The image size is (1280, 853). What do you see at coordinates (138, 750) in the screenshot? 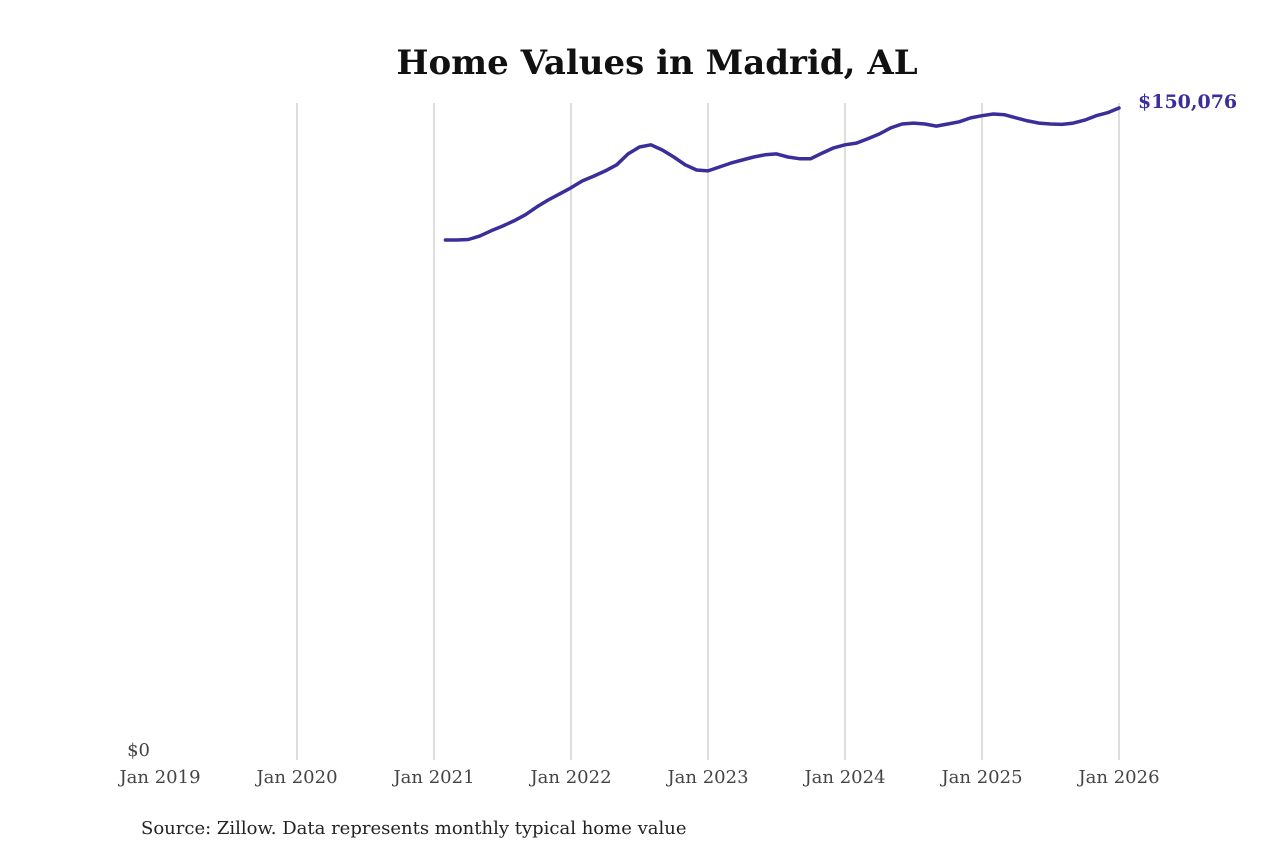
I see `y-tick-label: $0` at bounding box center [138, 750].